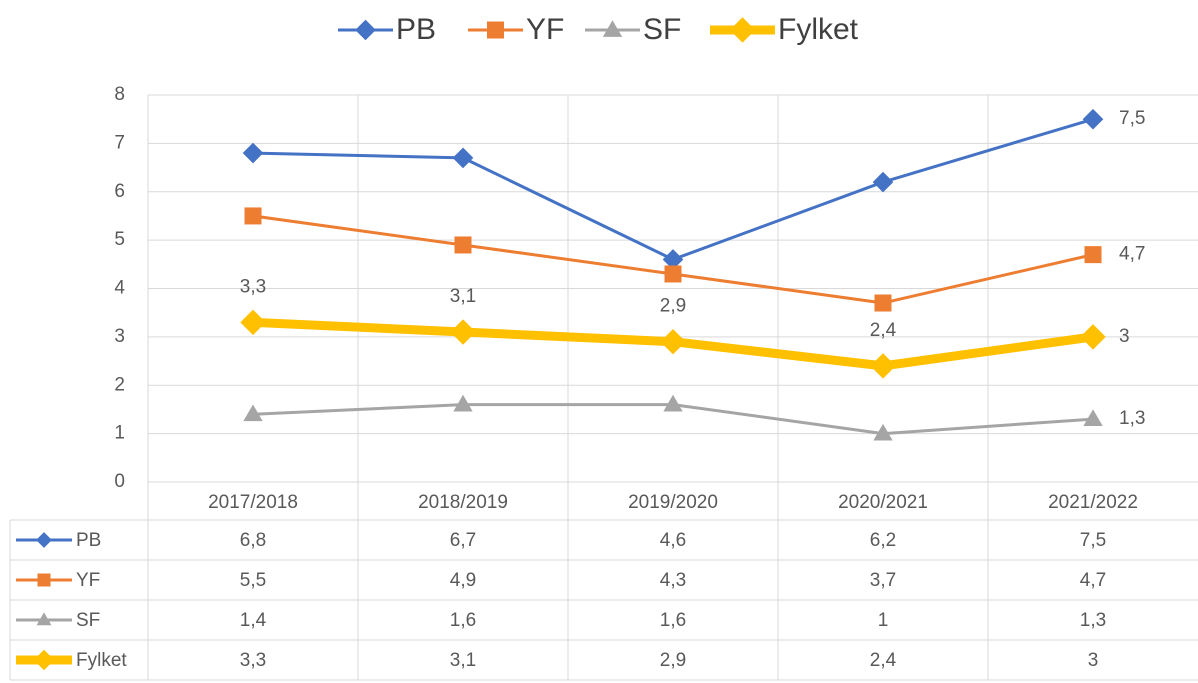  I want to click on table-cell: 3,1, so click(463, 660).